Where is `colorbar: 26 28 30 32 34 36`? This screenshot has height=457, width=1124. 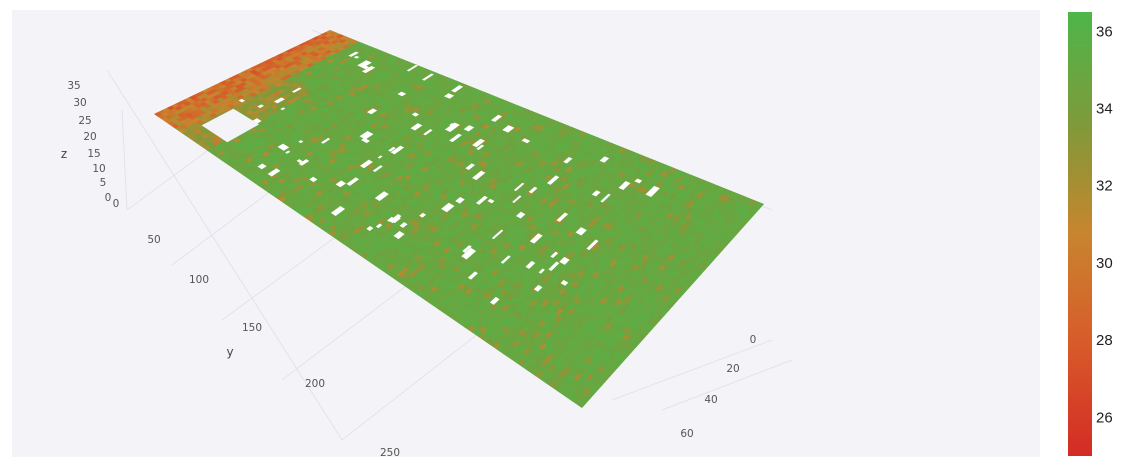
colorbar: 26 28 30 32 34 36 is located at coordinates (1090, 234).